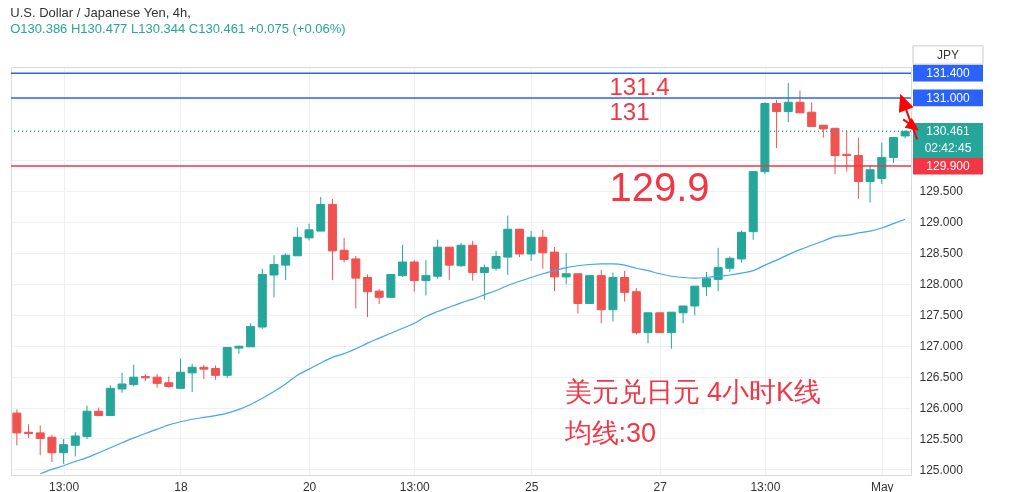 This screenshot has width=1009, height=492. Describe the element at coordinates (948, 131) in the screenshot. I see `ref-line-label: 130.461` at that location.